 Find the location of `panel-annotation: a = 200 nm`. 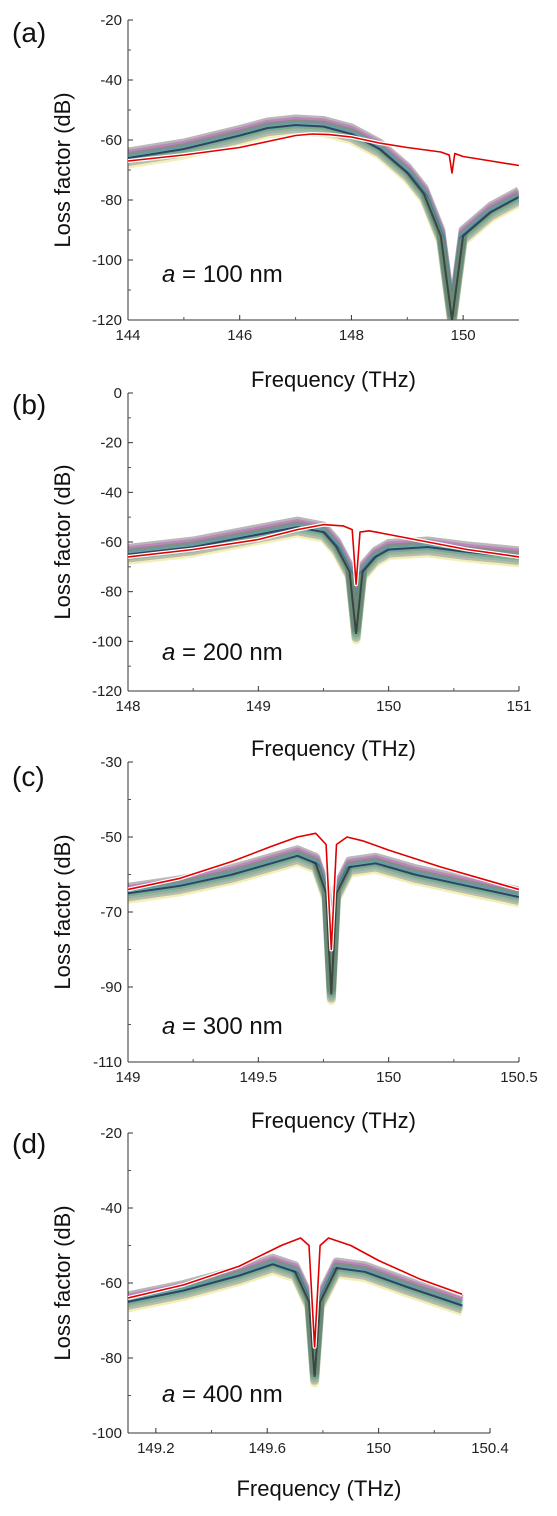

panel-annotation: a = 200 nm is located at coordinates (222, 652).